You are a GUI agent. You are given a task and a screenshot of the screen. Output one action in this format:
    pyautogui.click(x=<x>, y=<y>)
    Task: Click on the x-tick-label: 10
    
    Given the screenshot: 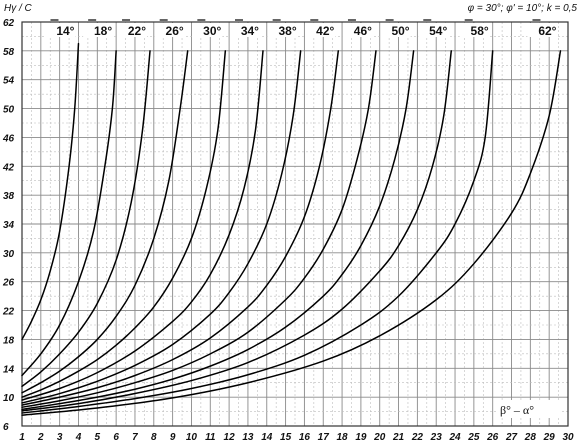 What is the action you would take?
    pyautogui.click(x=192, y=437)
    